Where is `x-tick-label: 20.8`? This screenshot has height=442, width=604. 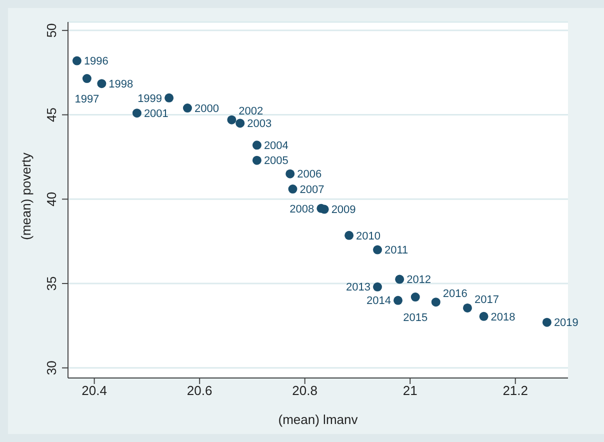
x-tick-label: 20.8 is located at coordinates (305, 390).